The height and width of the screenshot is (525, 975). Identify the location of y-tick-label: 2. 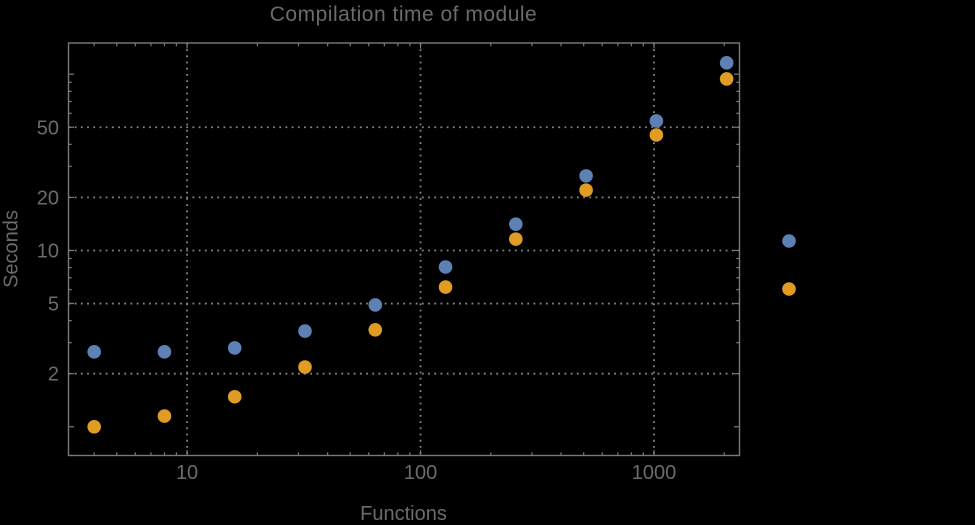
(53, 375).